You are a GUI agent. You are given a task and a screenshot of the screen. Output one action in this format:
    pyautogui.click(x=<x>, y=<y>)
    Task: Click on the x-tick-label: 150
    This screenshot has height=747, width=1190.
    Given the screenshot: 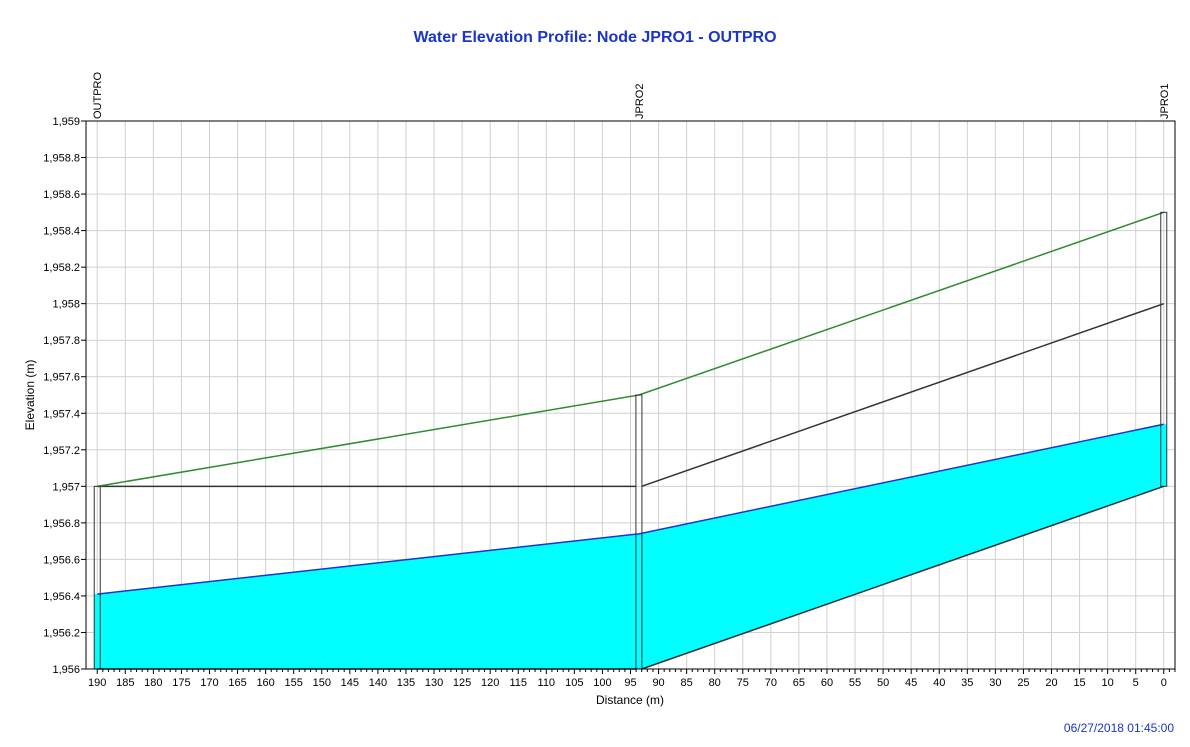 What is the action you would take?
    pyautogui.click(x=322, y=683)
    